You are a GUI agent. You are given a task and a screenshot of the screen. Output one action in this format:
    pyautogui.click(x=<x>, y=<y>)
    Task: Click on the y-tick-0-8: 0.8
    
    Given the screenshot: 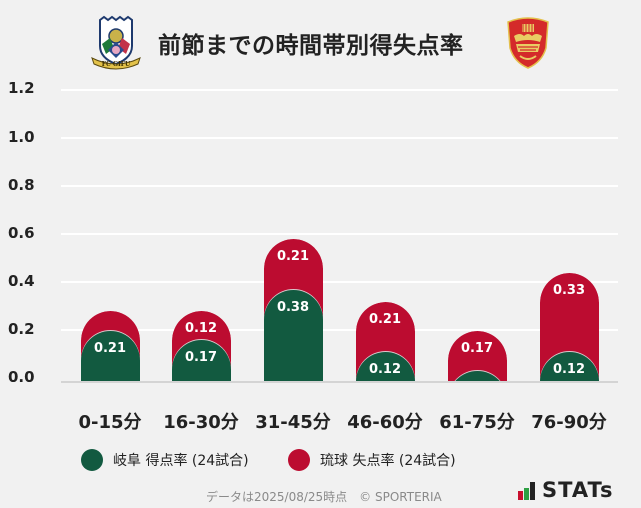 What is the action you would take?
    pyautogui.click(x=21, y=185)
    